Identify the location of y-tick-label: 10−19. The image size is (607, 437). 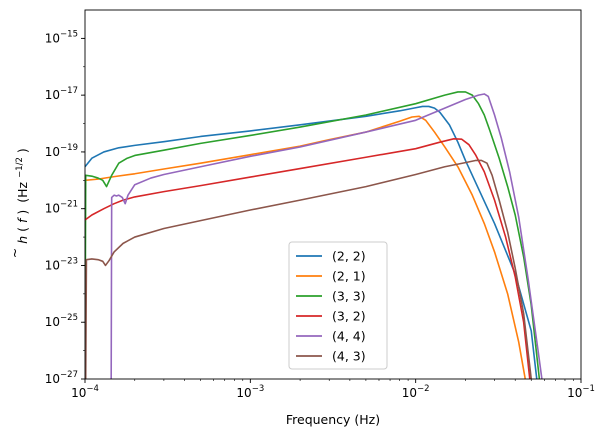
(61, 151).